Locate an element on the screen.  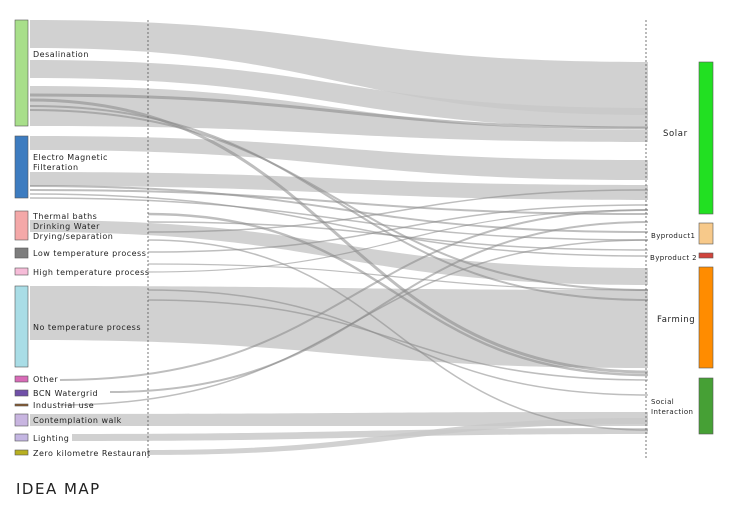
right-node-bar-byp1 is located at coordinates (706, 233).